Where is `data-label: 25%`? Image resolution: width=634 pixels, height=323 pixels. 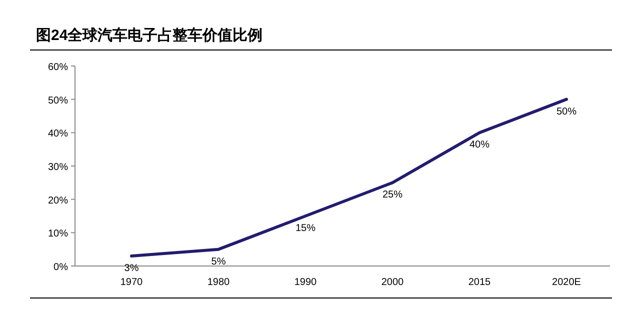
data-label: 25% is located at coordinates (392, 195).